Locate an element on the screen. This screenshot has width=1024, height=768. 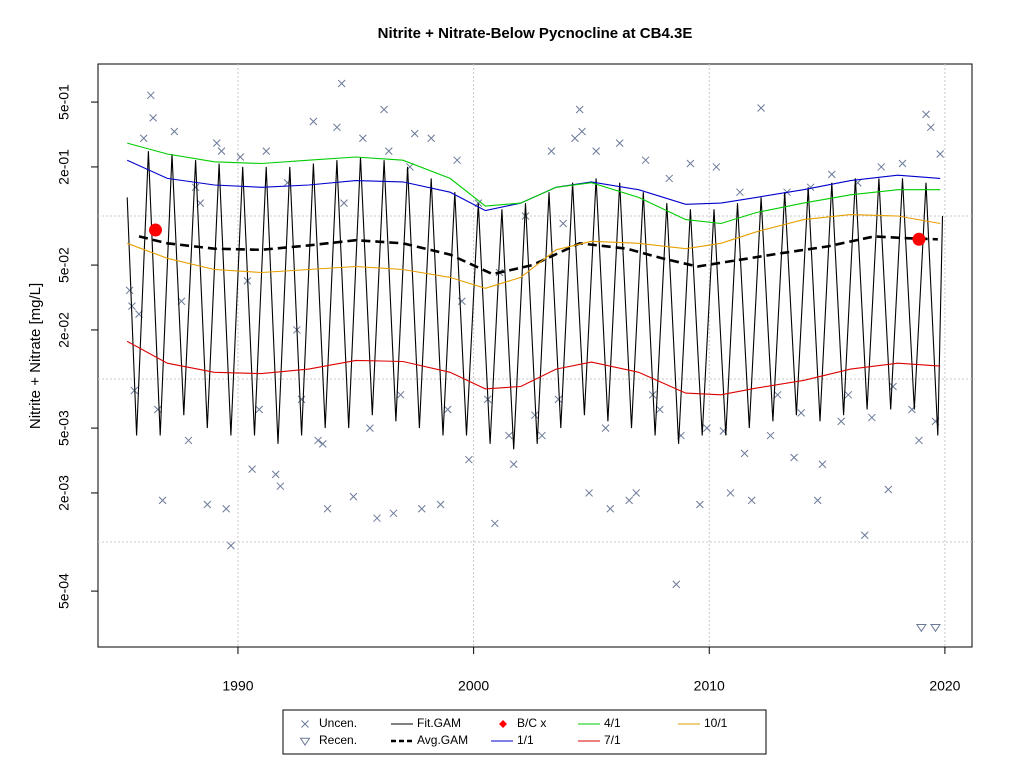
legend-label: Uncen. is located at coordinates (338, 723).